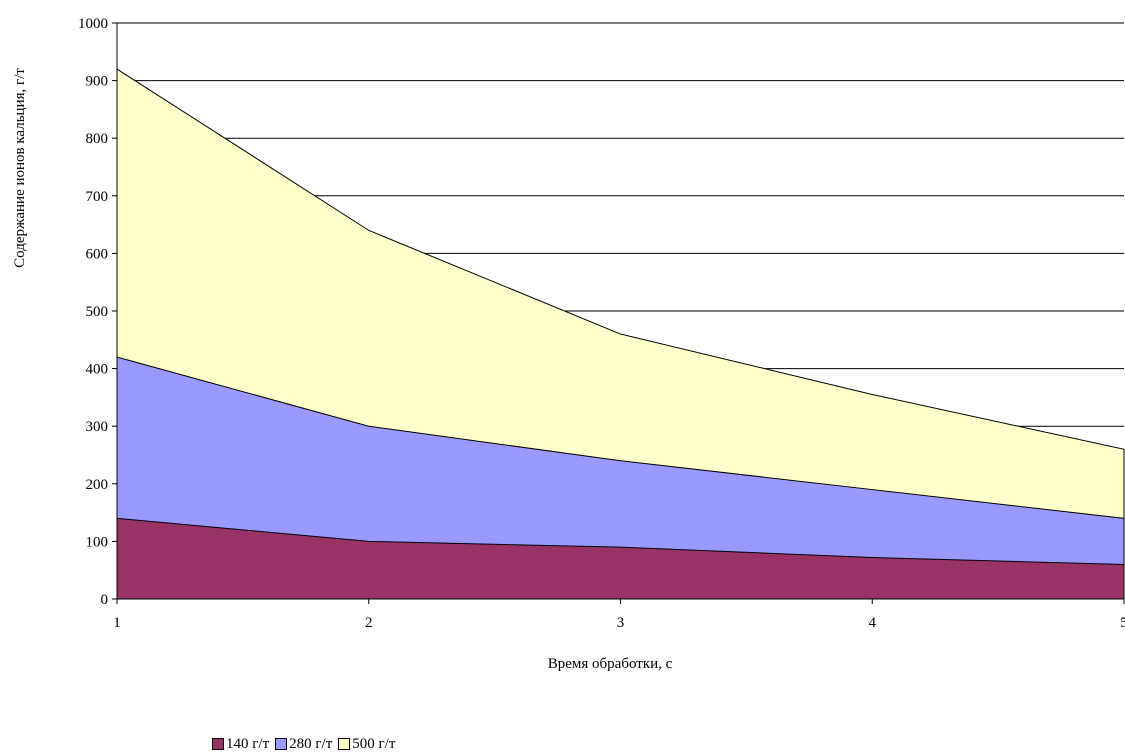 Image resolution: width=1125 pixels, height=754 pixels. Describe the element at coordinates (248, 744) in the screenshot. I see `legend-label: 140 г/т` at that location.